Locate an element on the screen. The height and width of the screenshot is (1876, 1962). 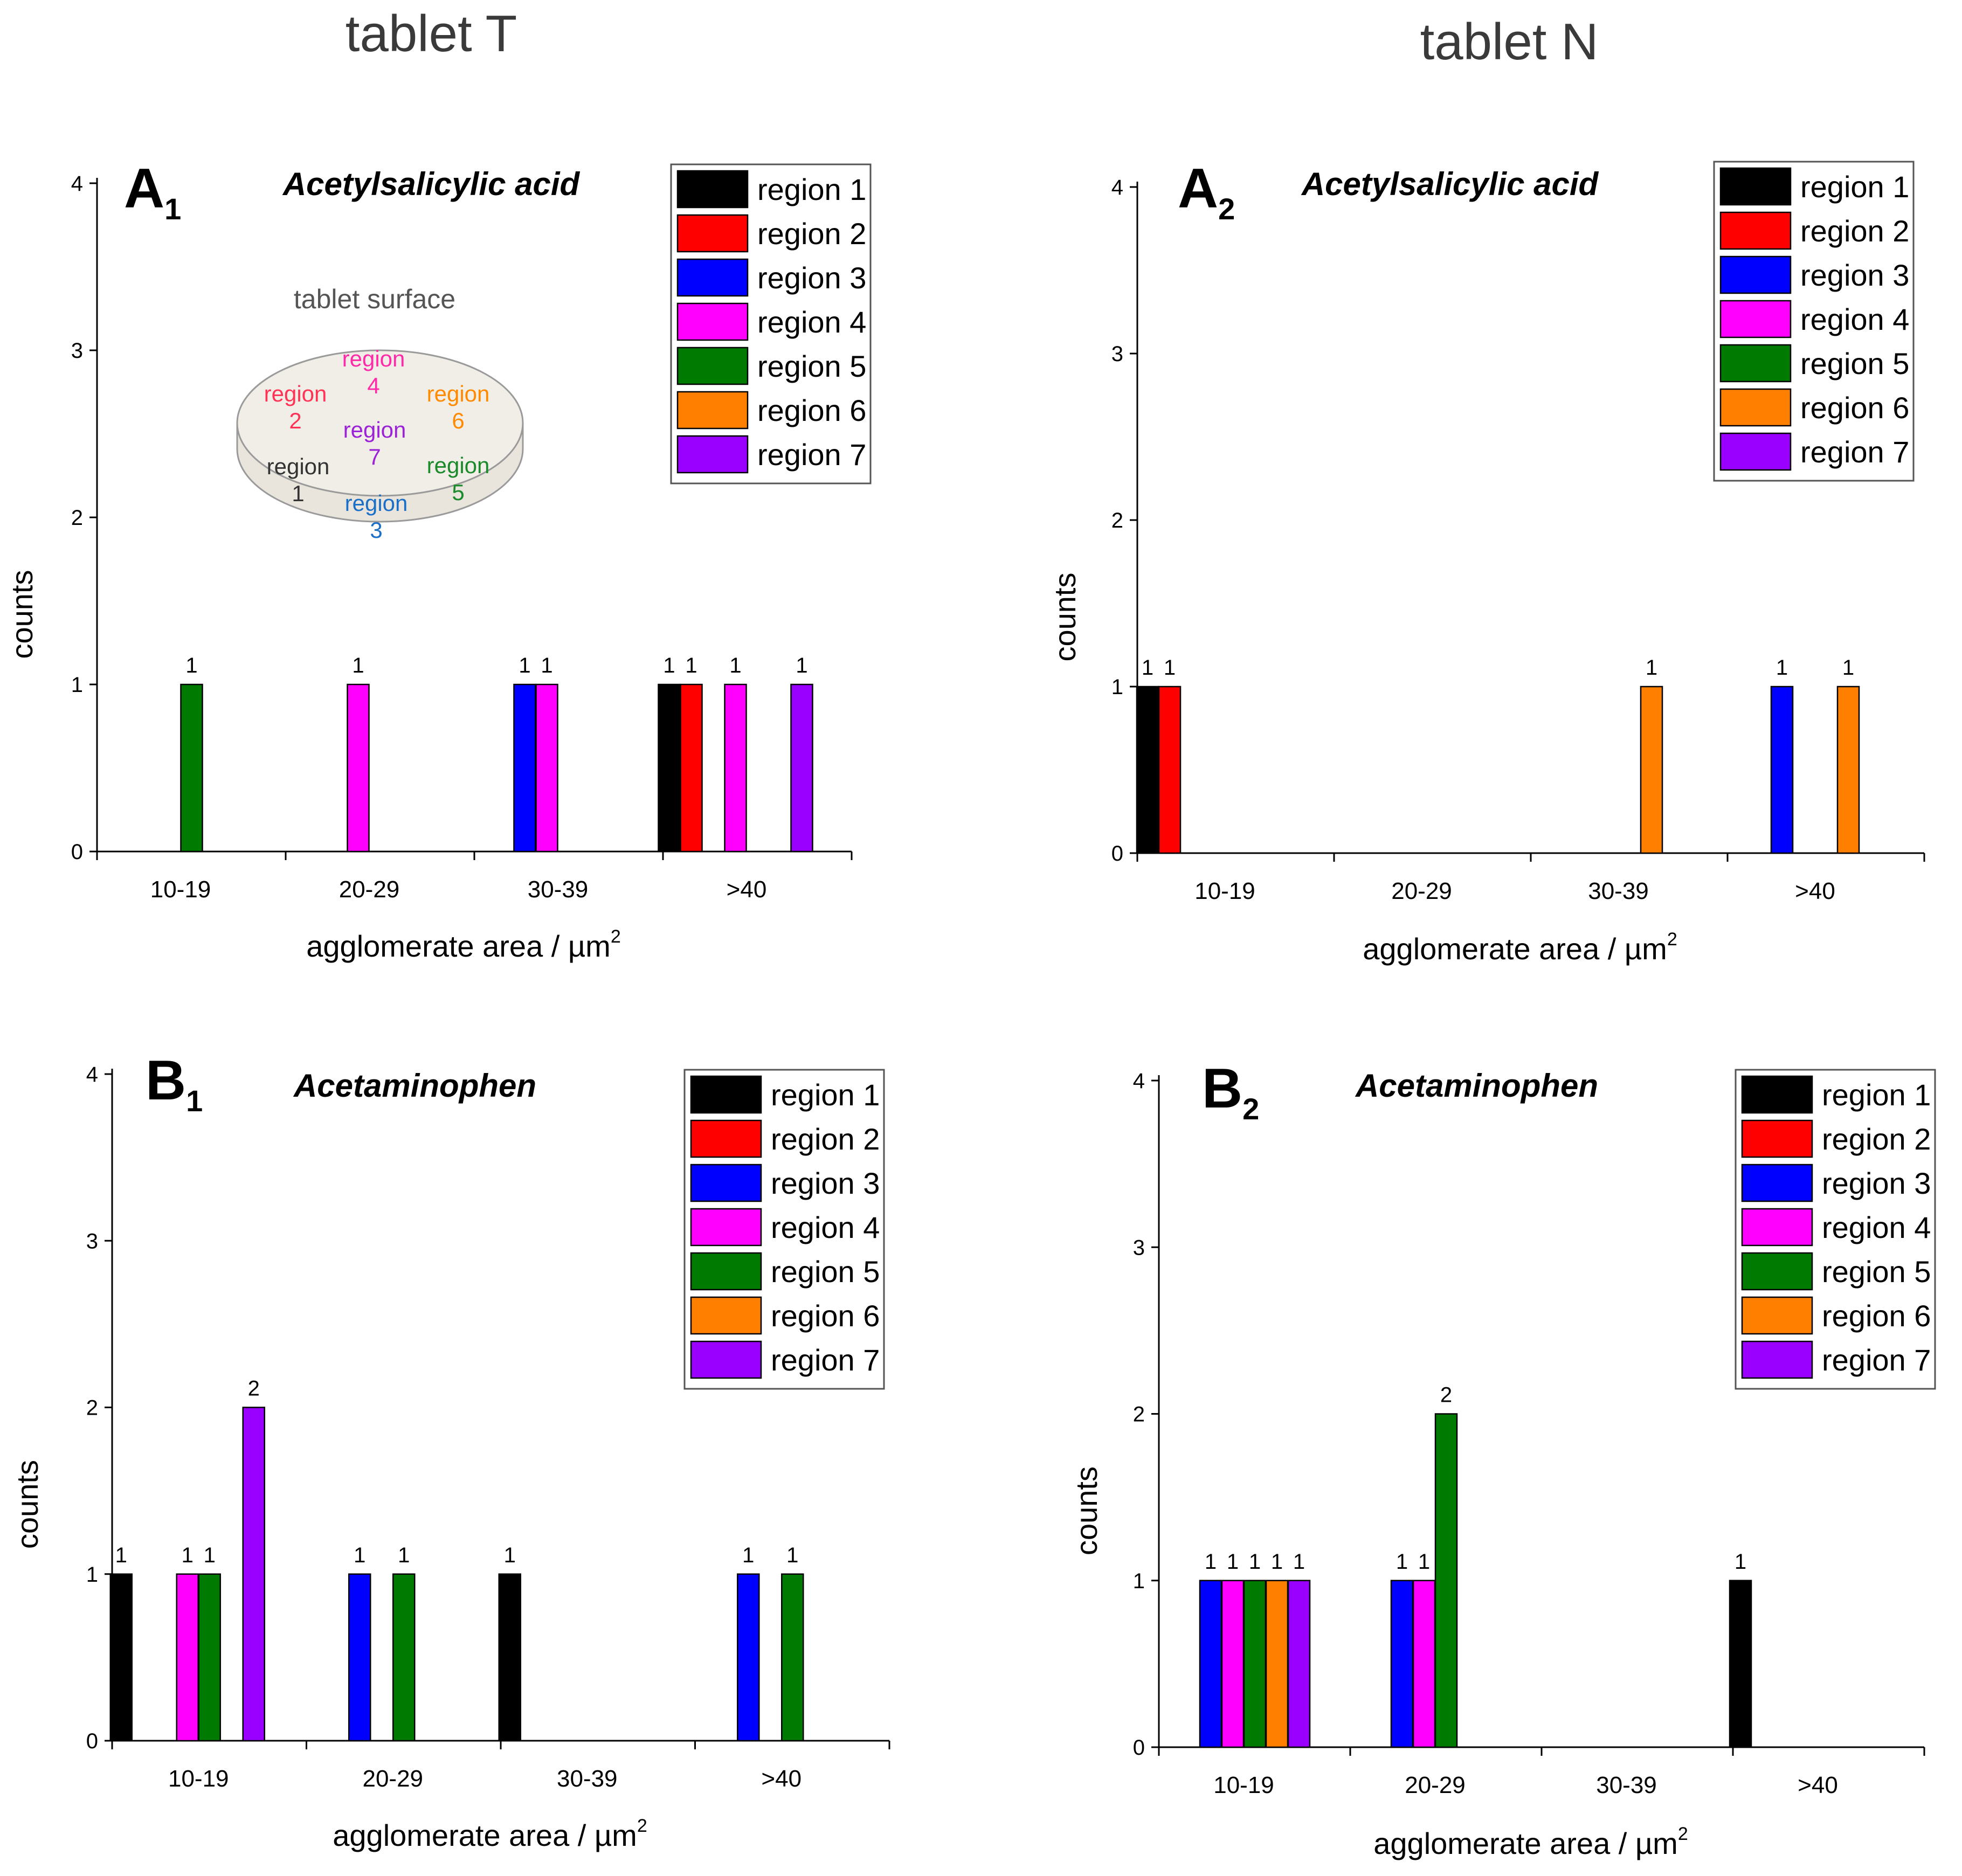
panel-letter: A is located at coordinates (1198, 188).